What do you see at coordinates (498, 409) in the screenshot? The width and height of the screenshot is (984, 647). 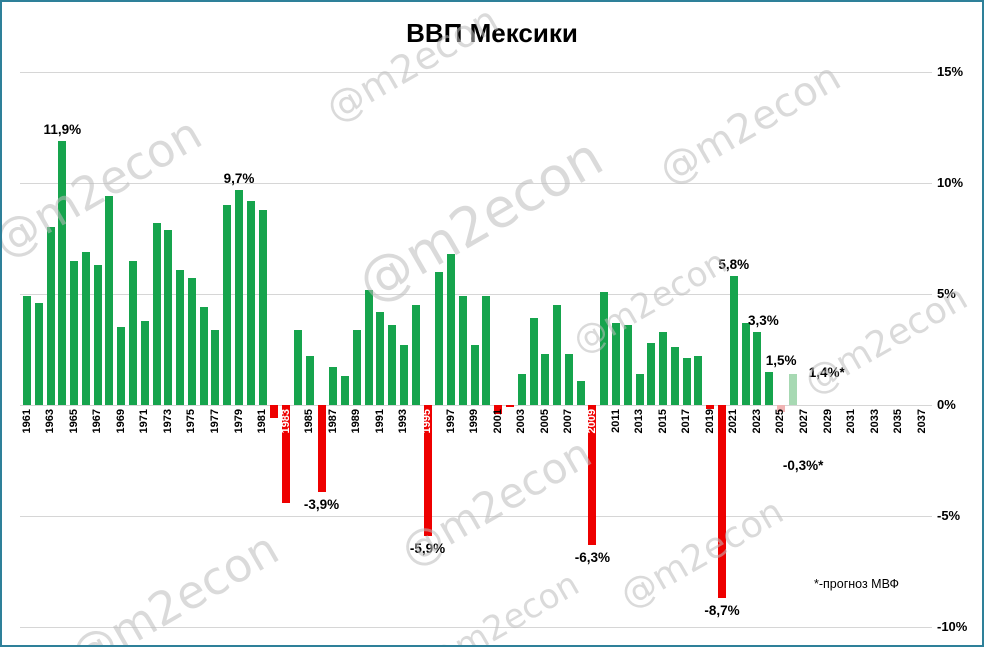 I see `bar-2001` at bounding box center [498, 409].